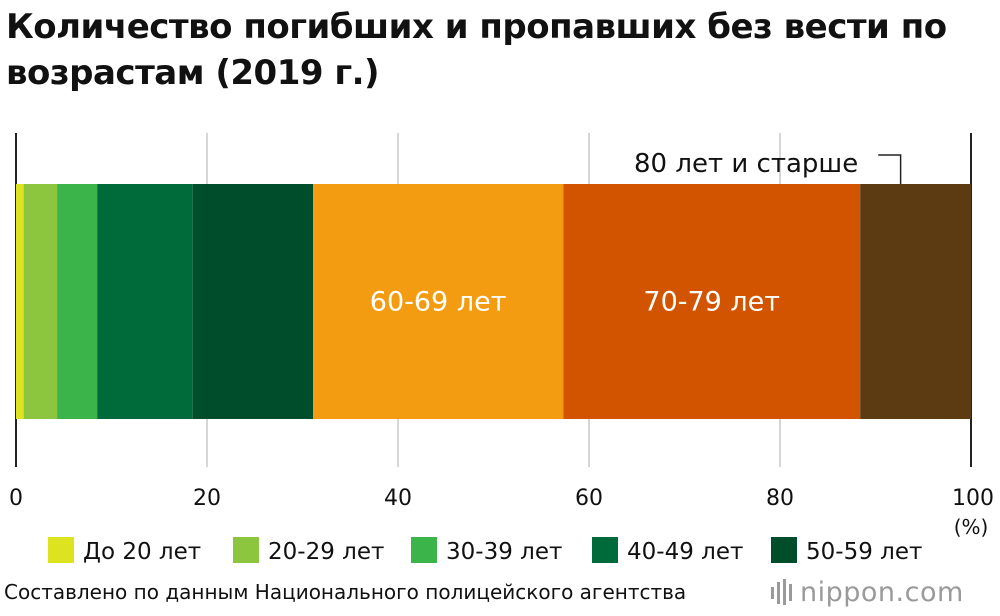  Describe the element at coordinates (685, 552) in the screenshot. I see `legend-label: 40-49 лет` at that location.